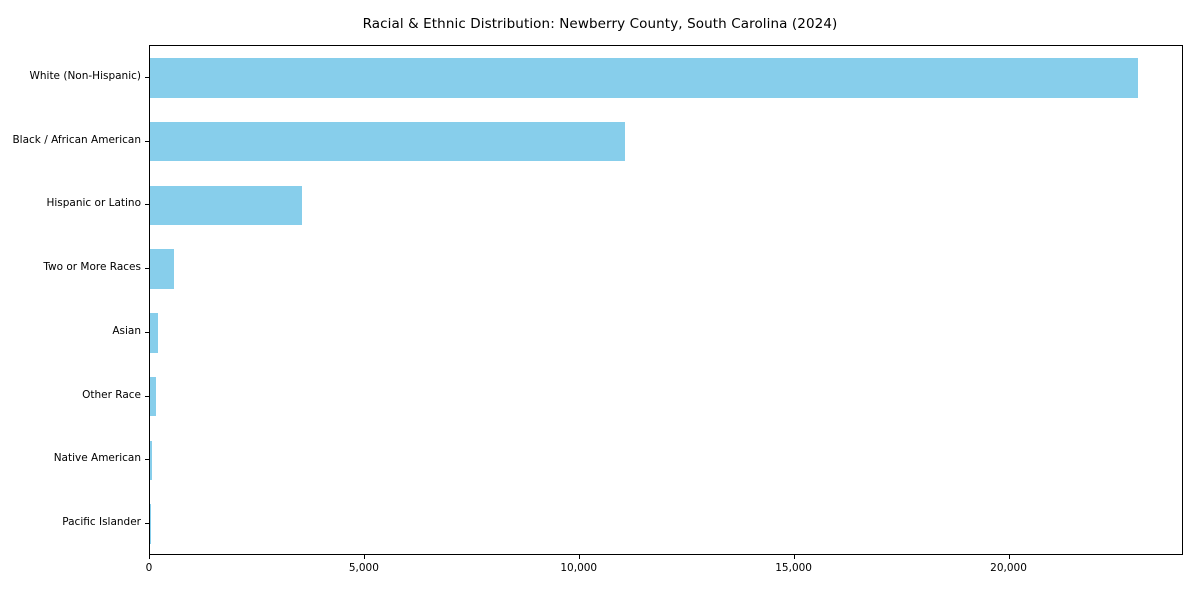 The height and width of the screenshot is (600, 1200). I want to click on y-tick-label: Black / African American, so click(76, 139).